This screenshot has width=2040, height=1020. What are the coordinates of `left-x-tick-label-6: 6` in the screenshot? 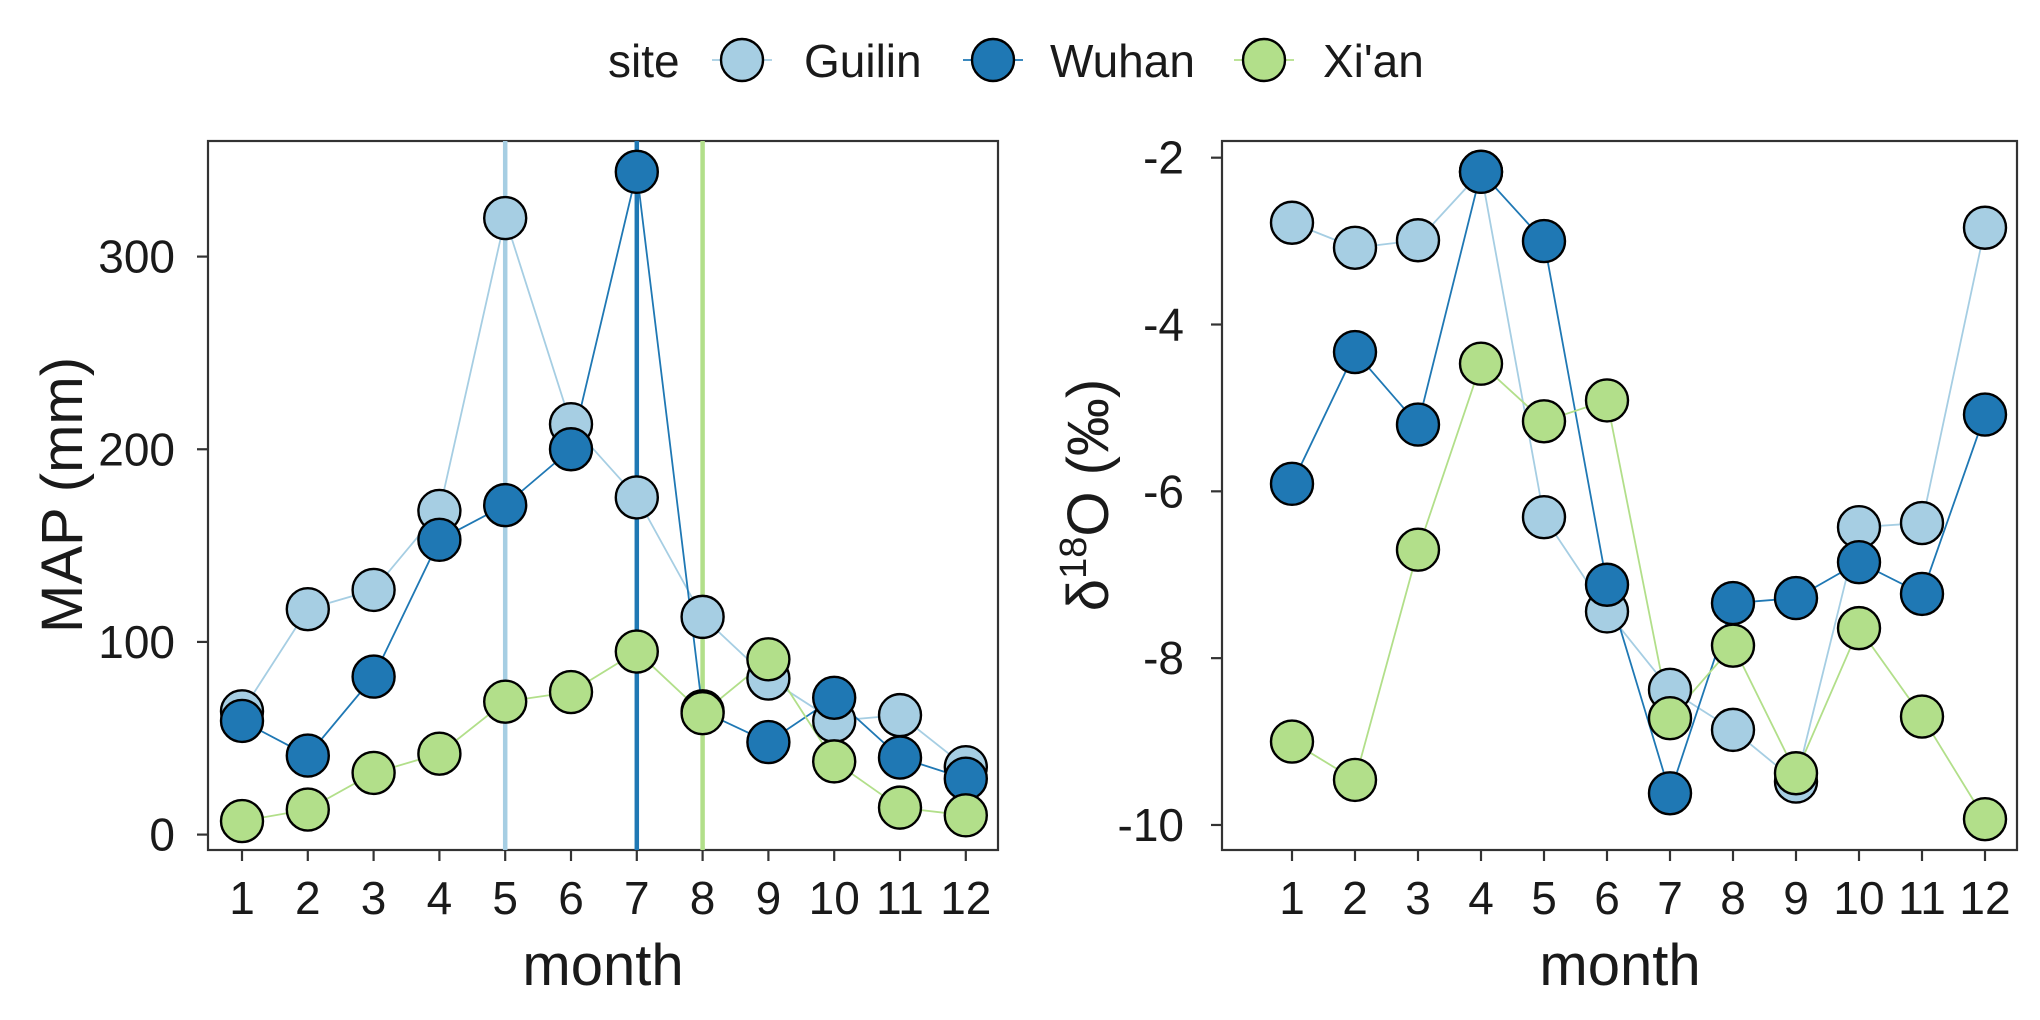 It's located at (571, 898).